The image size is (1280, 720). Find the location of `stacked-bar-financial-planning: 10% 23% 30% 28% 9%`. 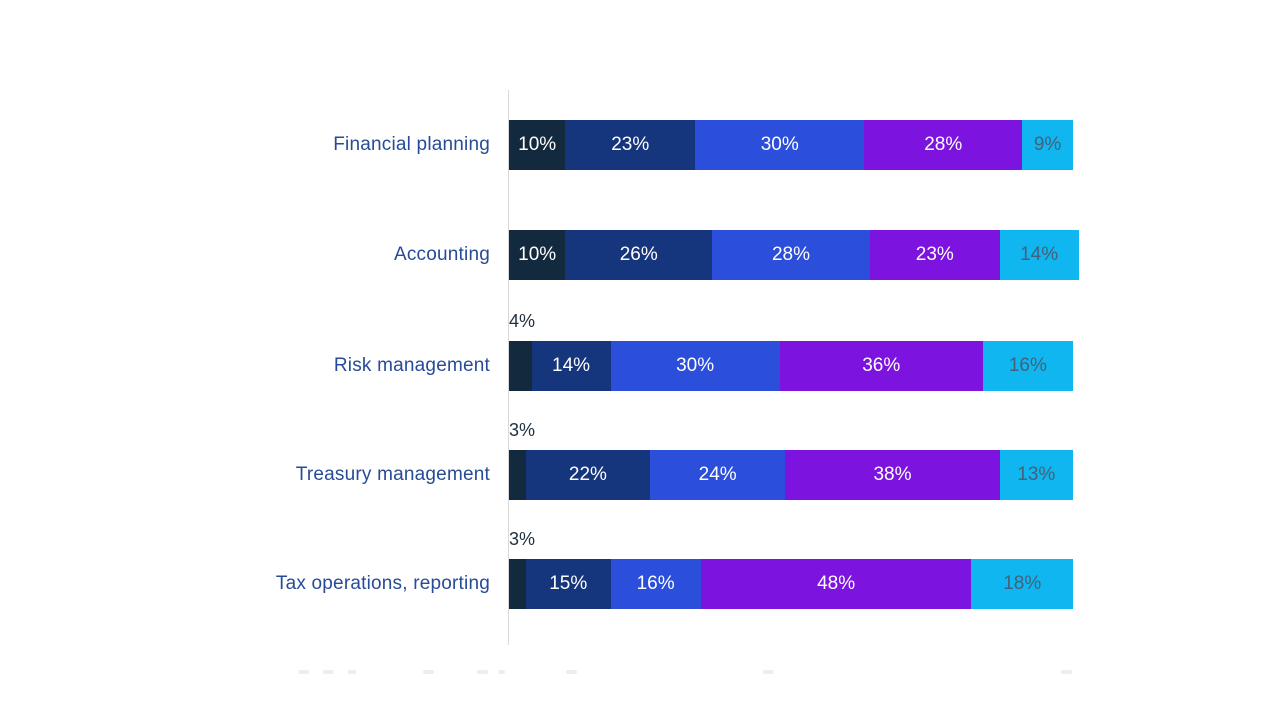

stacked-bar-financial-planning: 10% 23% 30% 28% 9% is located at coordinates (791, 145).